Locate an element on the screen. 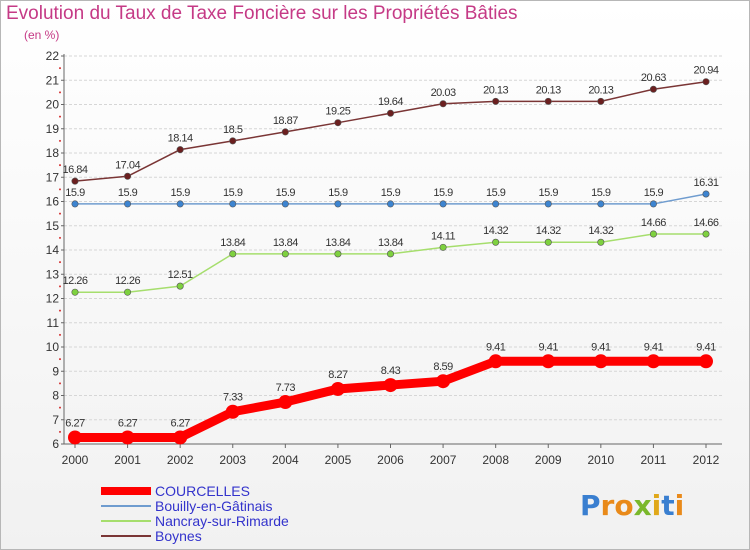  y-tick-label: 16 is located at coordinates (53, 202).